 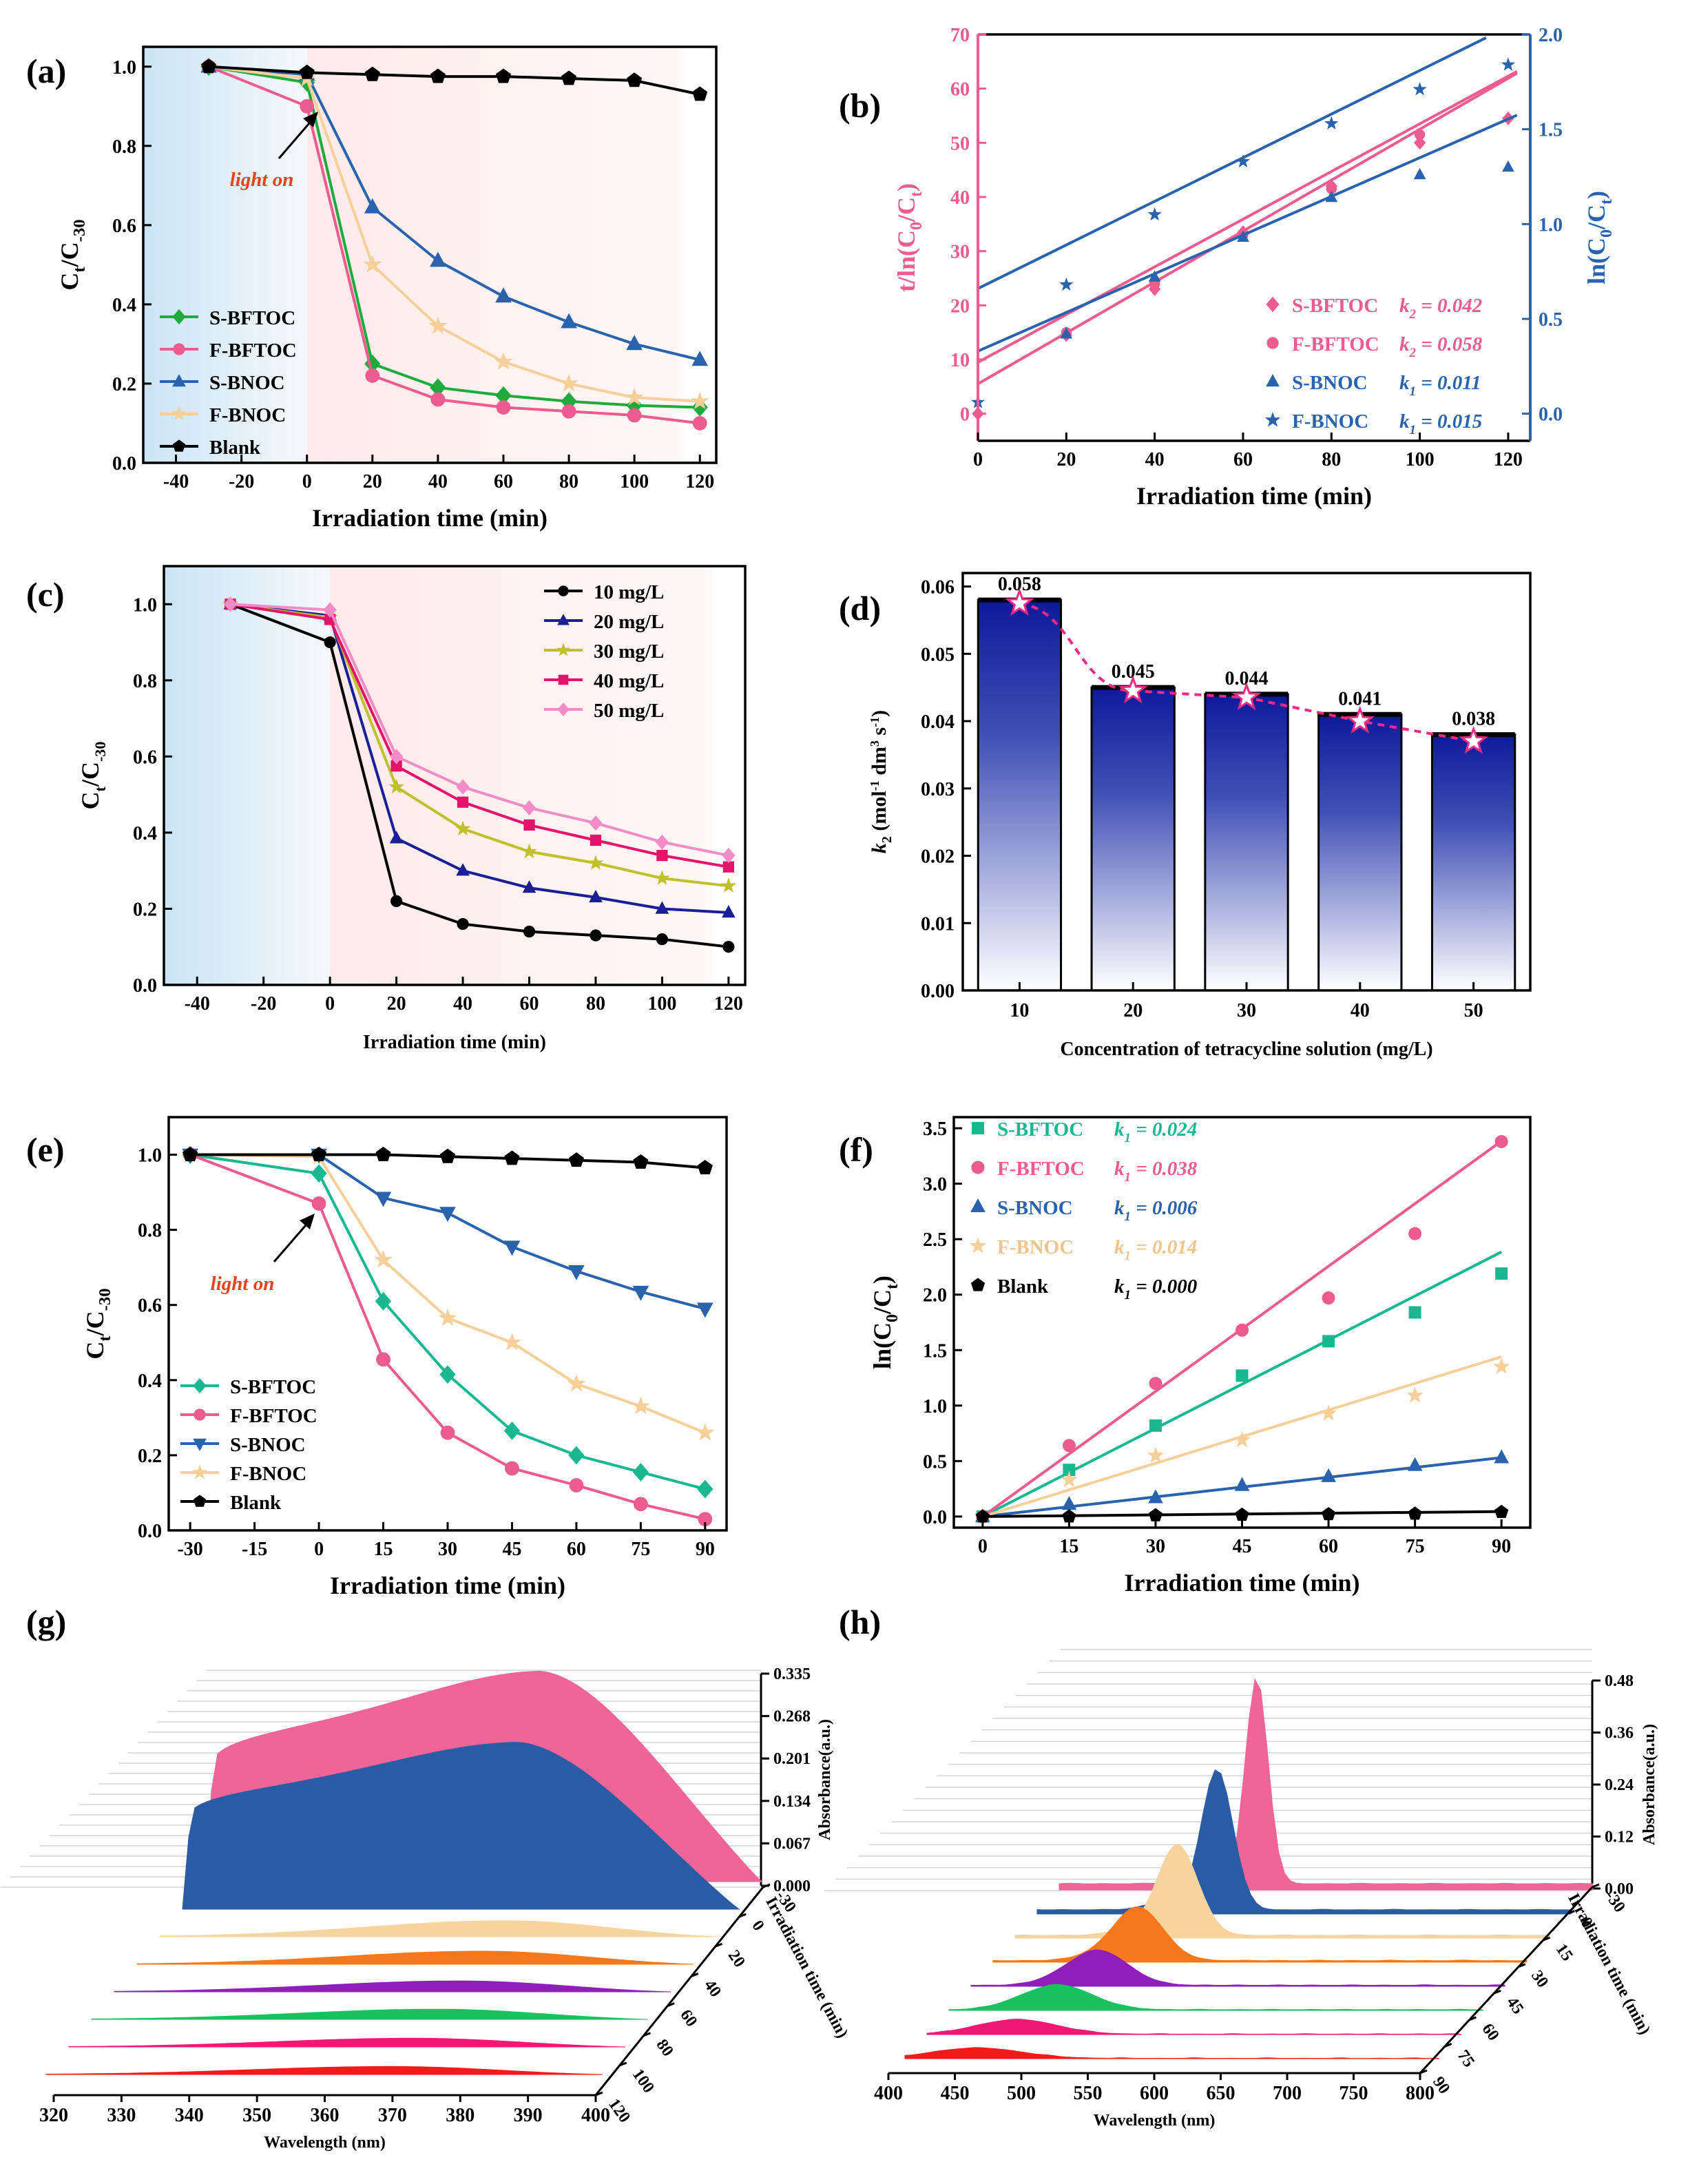 I want to click on wavelength-tick-label: 650, so click(x=1221, y=2093).